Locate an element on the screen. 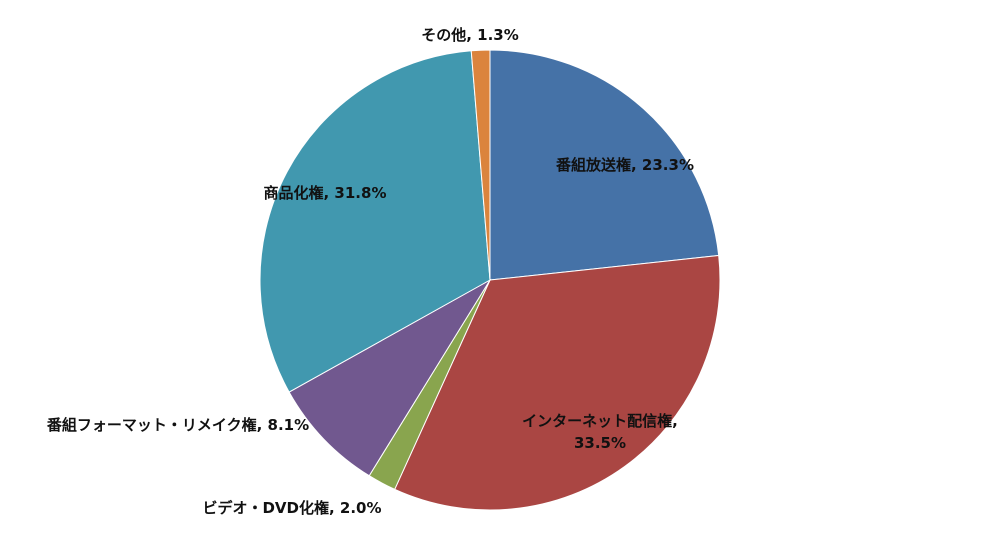 This screenshot has height=560, width=1000. data-label: その他, 1.3% is located at coordinates (470, 35).